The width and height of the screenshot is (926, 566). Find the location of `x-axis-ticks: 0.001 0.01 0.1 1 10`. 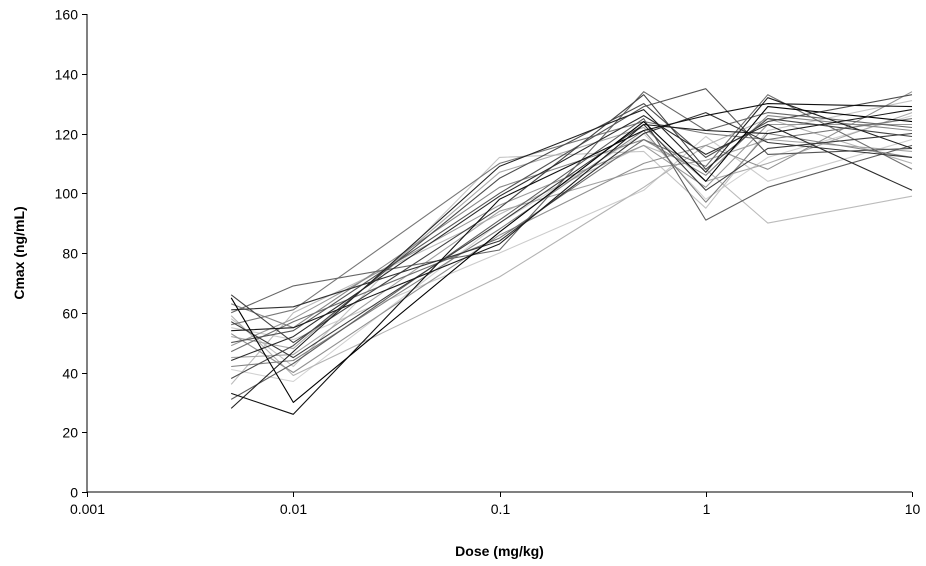

x-axis-ticks: 0.001 0.01 0.1 1 10 is located at coordinates (495, 504).